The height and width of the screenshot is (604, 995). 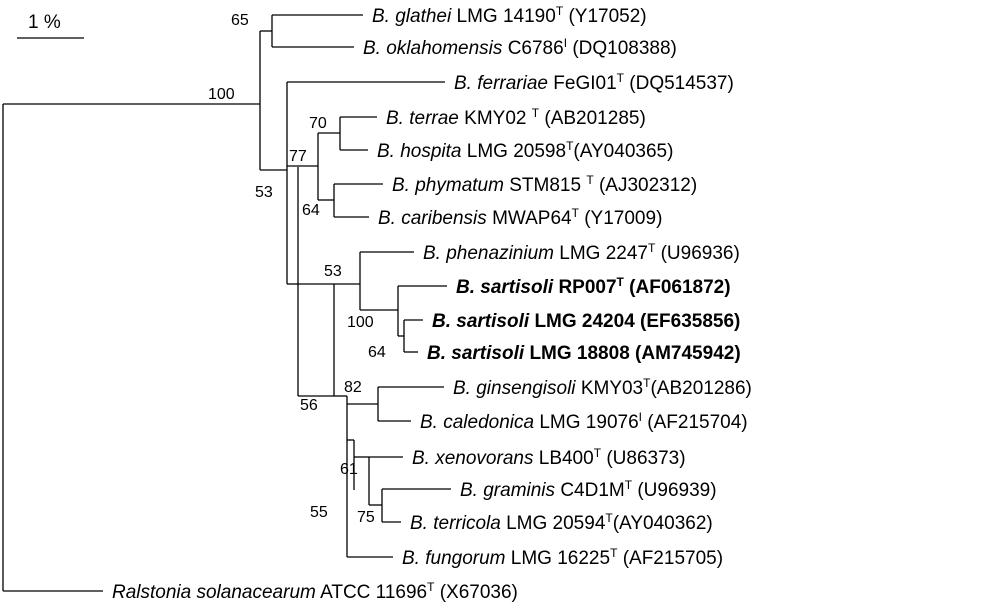 I want to click on taxon-label-caribensis: B. caribensis MWAP64T (Y17009), so click(x=520, y=217).